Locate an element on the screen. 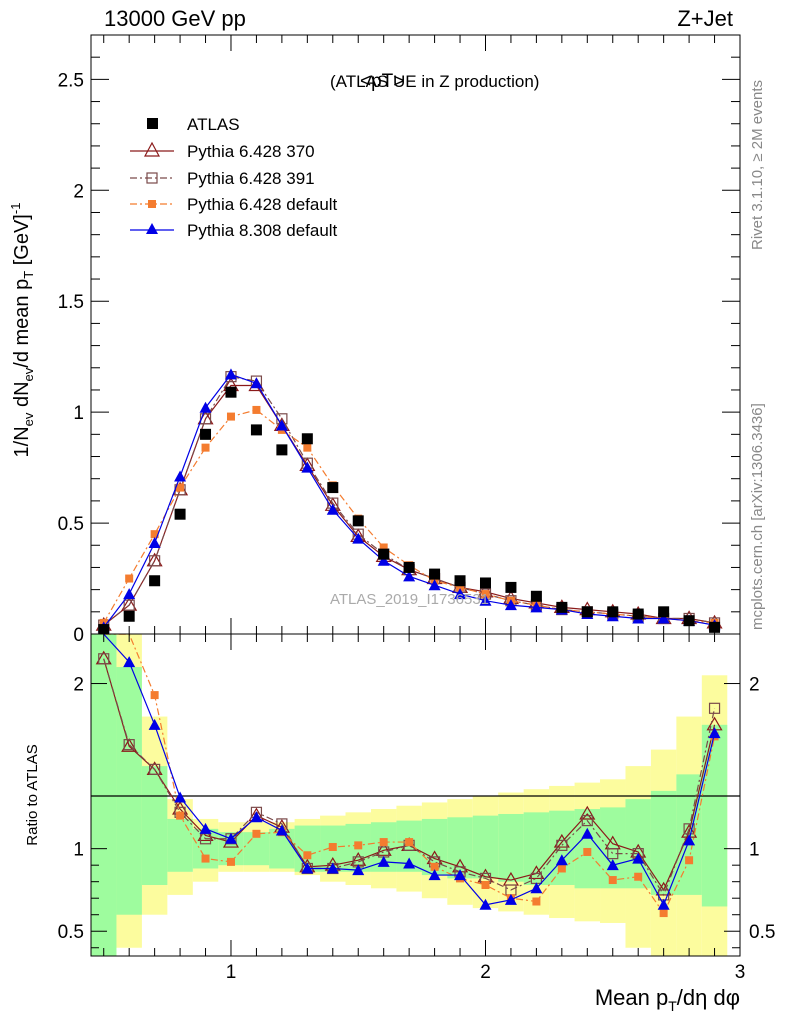 The width and height of the screenshot is (786, 1024). ratio-y-axis-title: Ratio to ATLAS is located at coordinates (32, 794).